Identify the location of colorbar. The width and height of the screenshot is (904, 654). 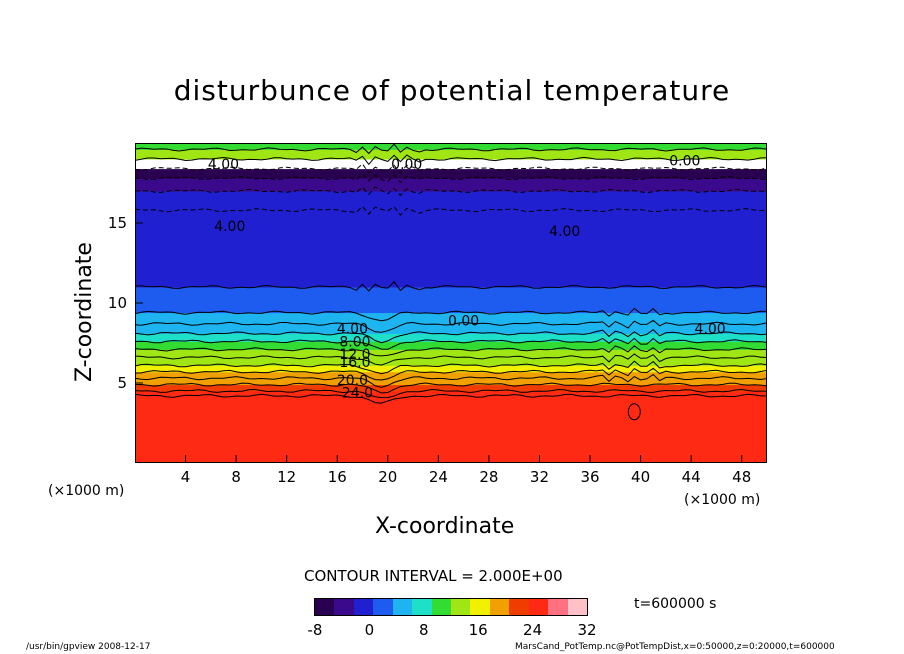
(451, 607).